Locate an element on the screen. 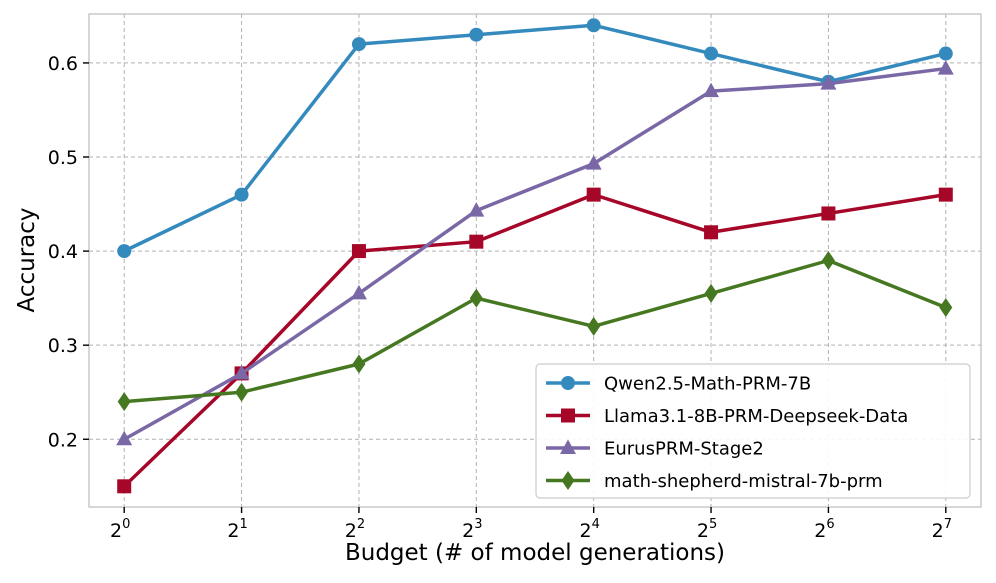 This screenshot has width=996, height=583. legend-label: Llama3.1-8B-PRM-Deepseek-Data is located at coordinates (756, 416).